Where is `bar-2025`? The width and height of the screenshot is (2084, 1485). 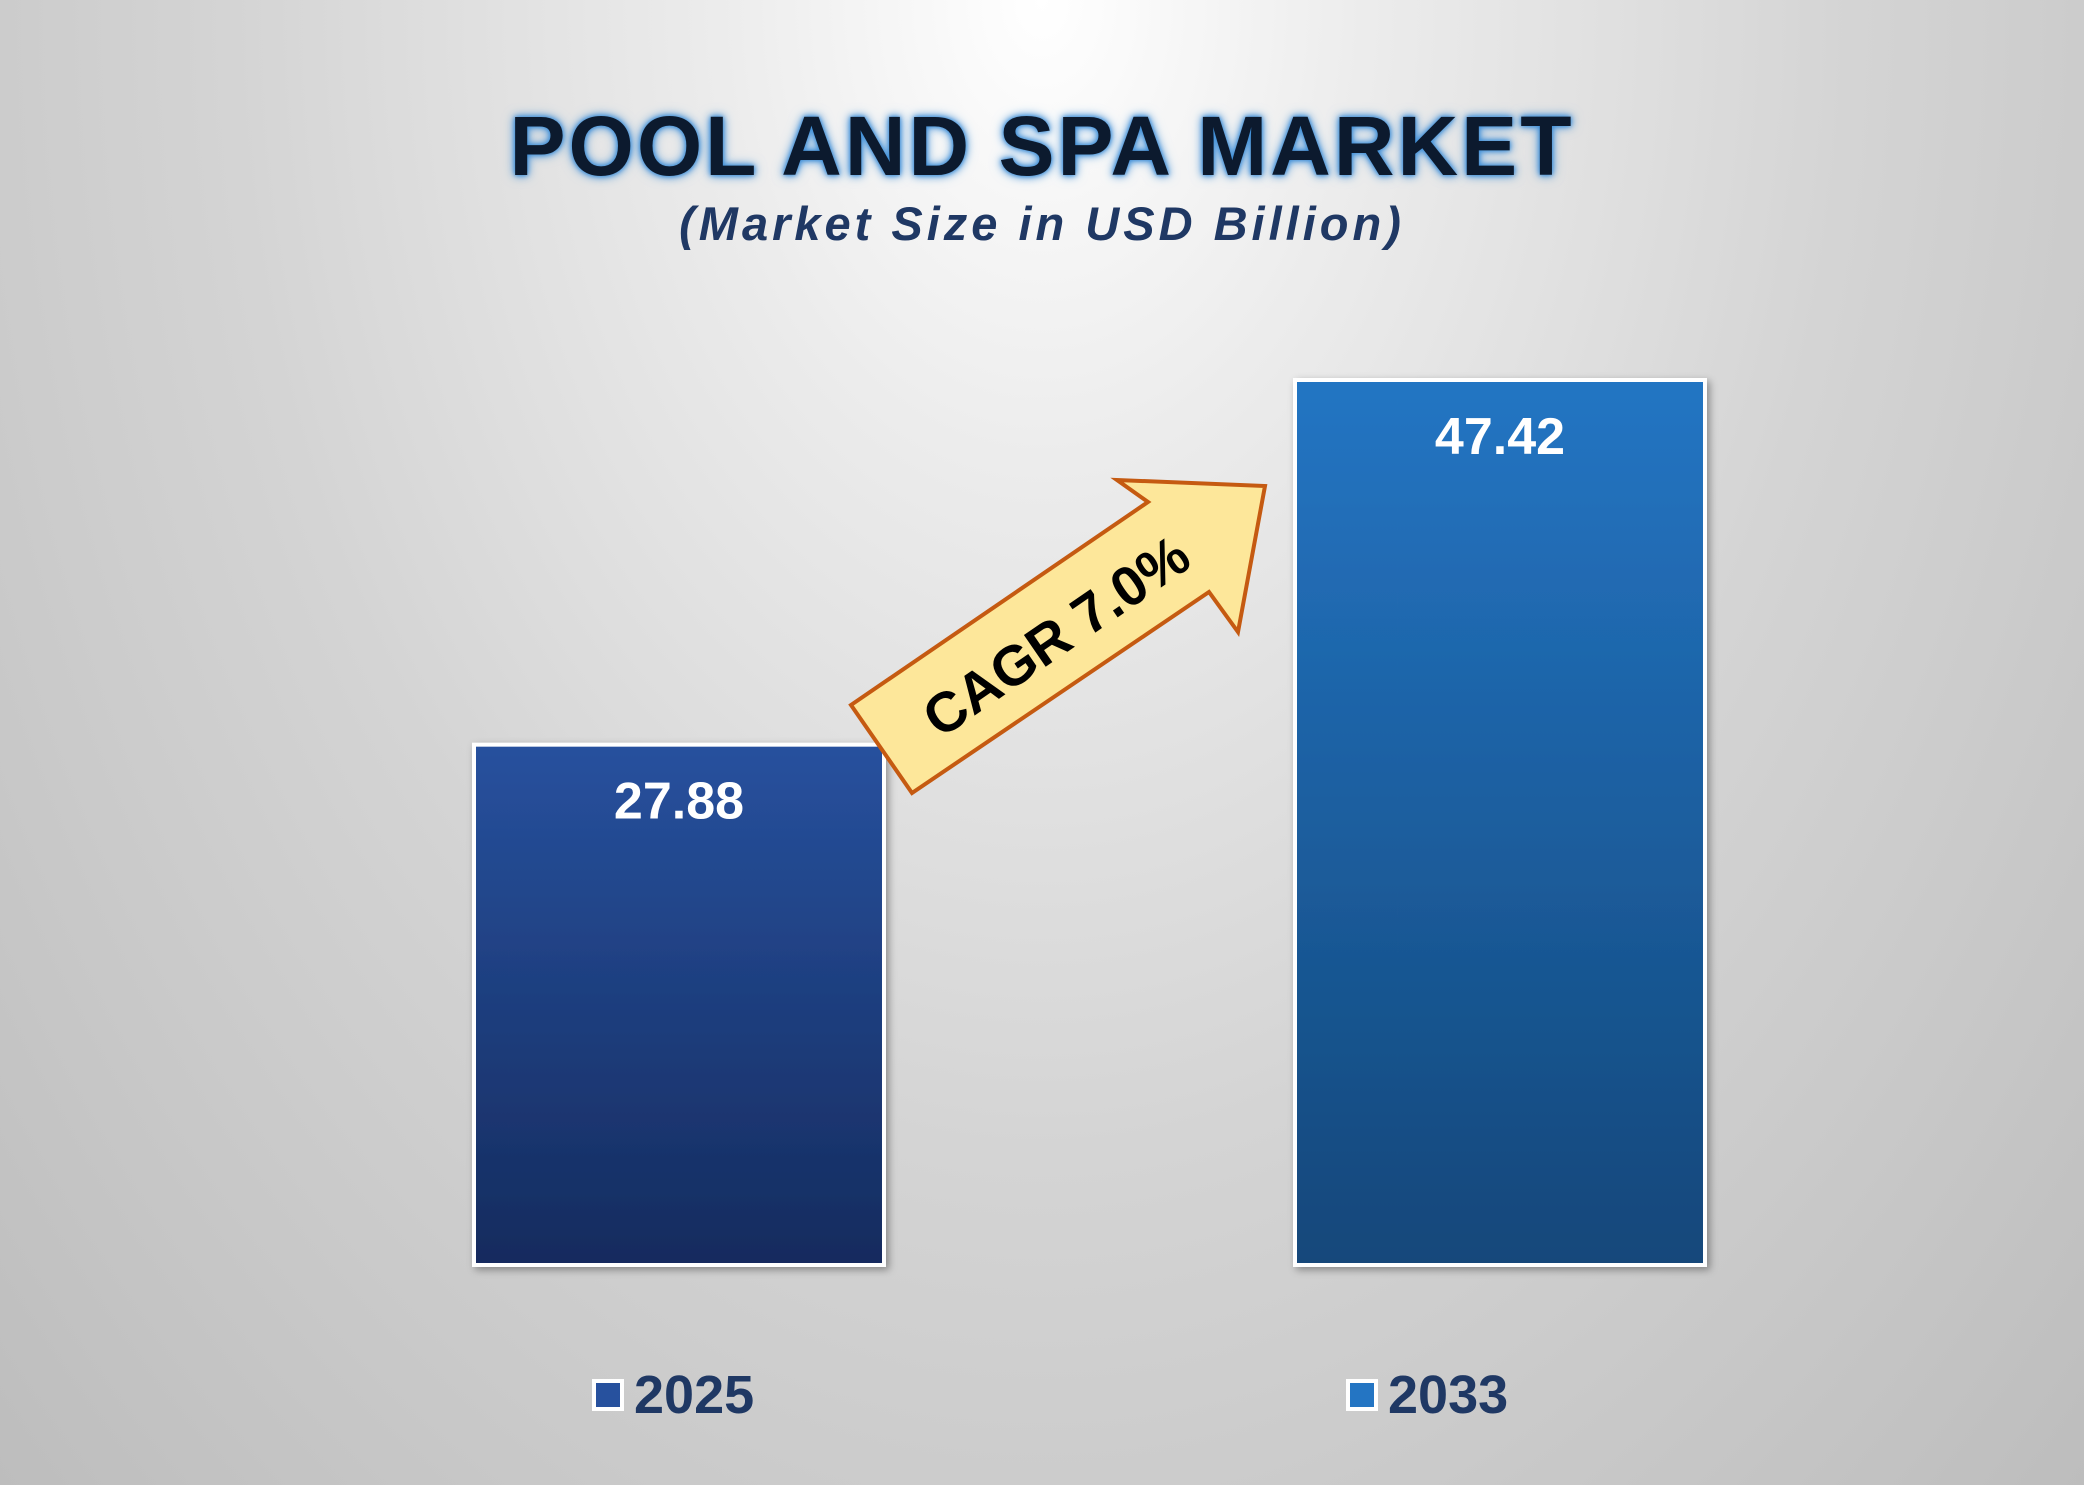
bar-2025 is located at coordinates (679, 1004).